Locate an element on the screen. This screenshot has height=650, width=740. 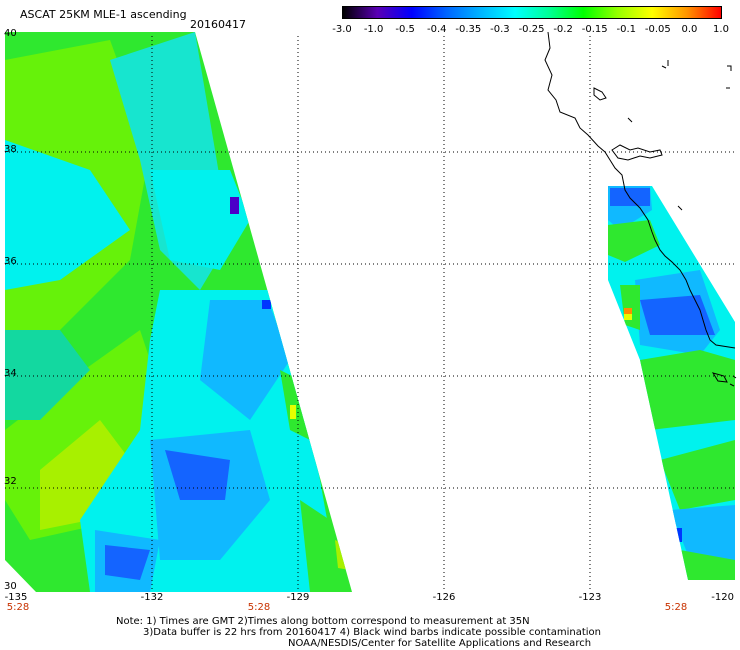
latitude-label: 32 is located at coordinates (10, 481).